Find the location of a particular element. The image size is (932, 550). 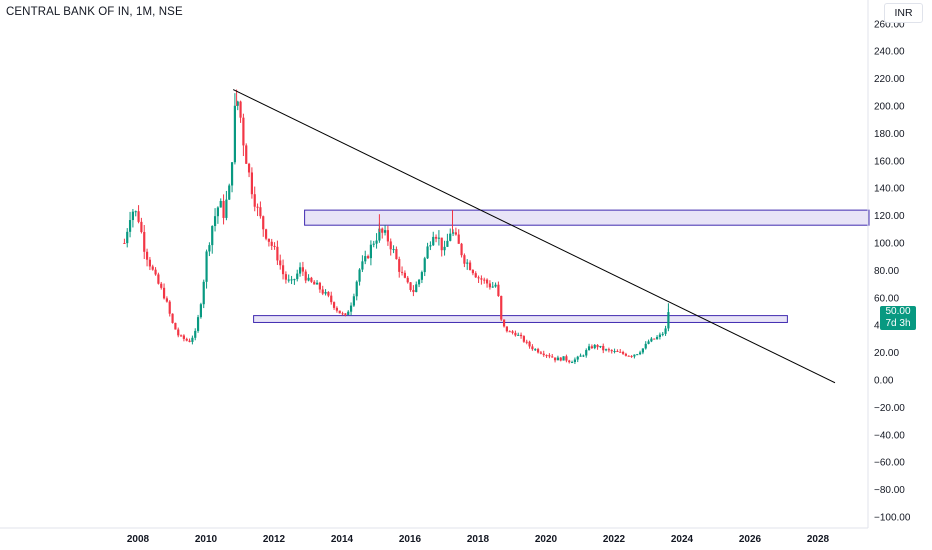

y-tick-label: 200.00 is located at coordinates (889, 107).